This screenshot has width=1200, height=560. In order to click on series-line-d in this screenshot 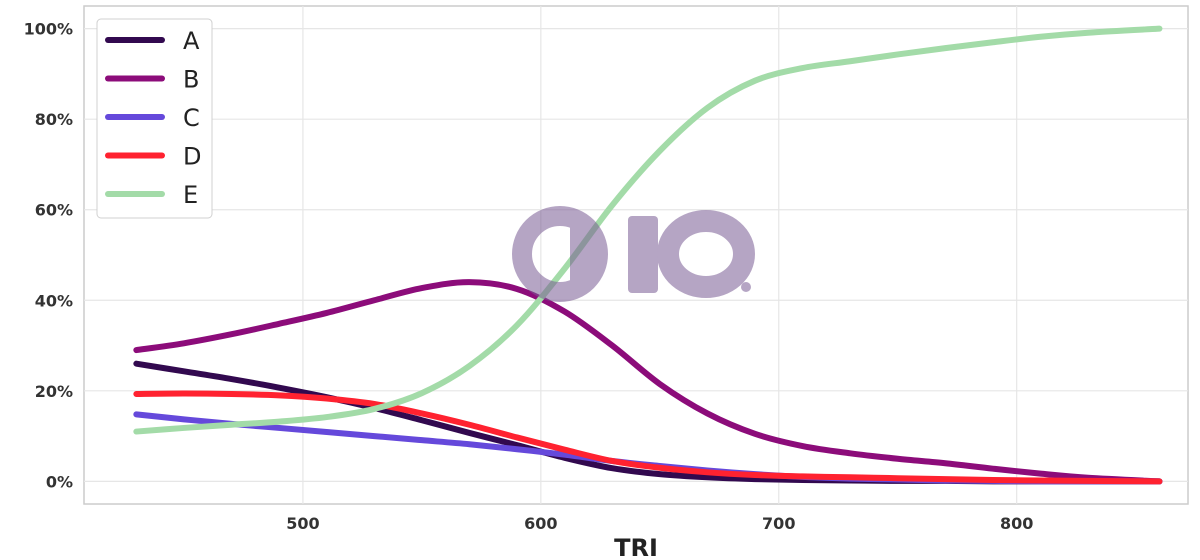, I will do `click(648, 437)`.